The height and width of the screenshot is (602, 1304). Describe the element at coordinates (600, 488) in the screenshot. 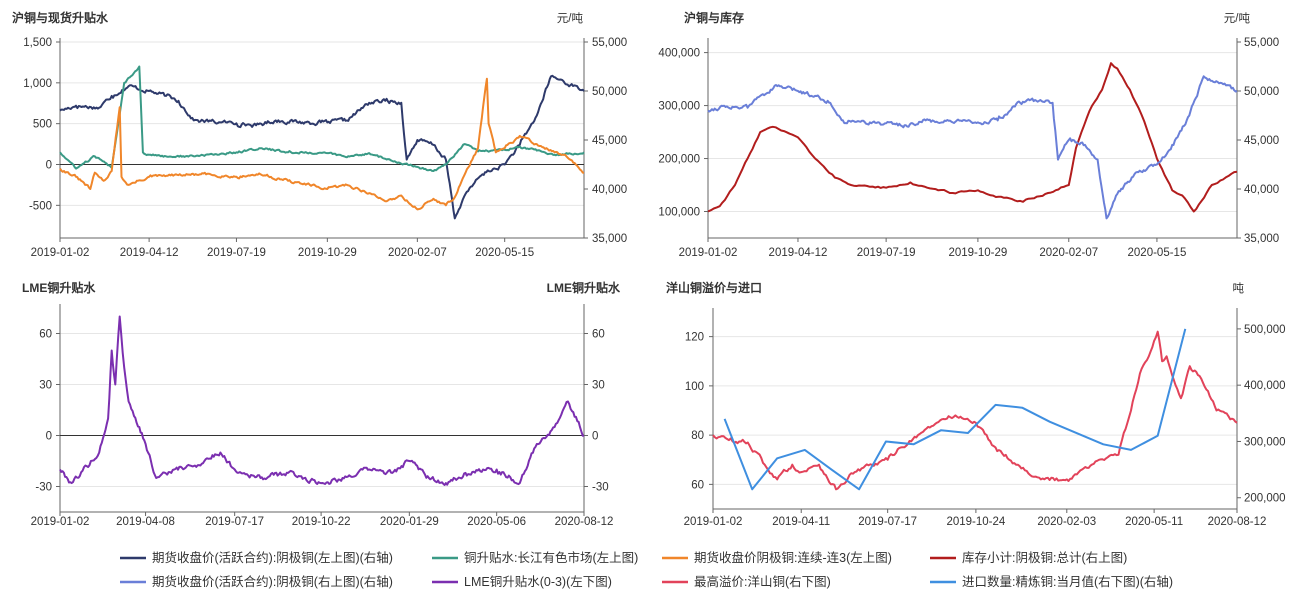

I see `y-tick-label-right: -30` at that location.